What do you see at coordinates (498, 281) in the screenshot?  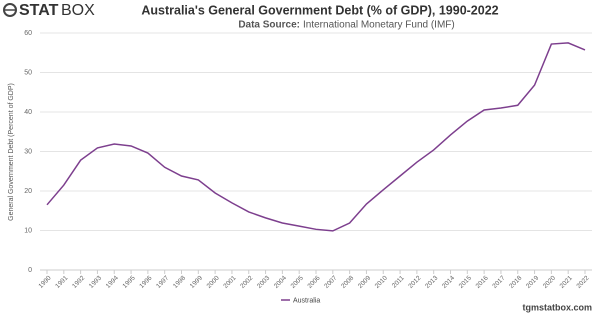 I see `x-tick-label: 2017` at bounding box center [498, 281].